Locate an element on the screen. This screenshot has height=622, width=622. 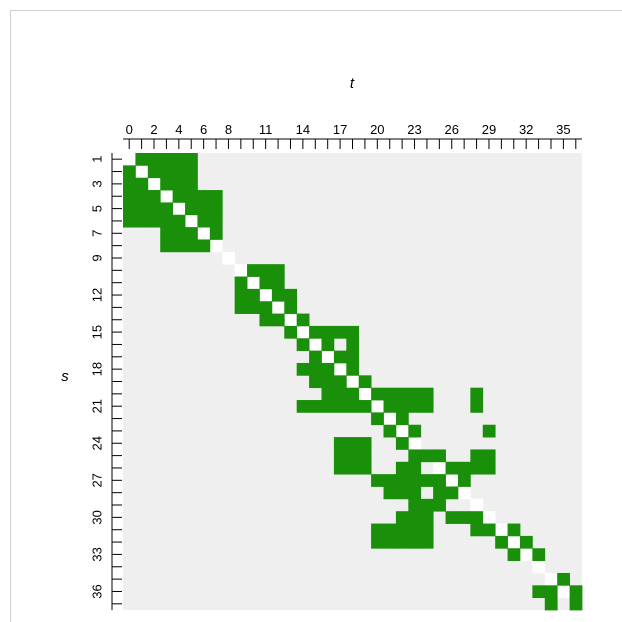
y-tick-label: 33 is located at coordinates (96, 554).